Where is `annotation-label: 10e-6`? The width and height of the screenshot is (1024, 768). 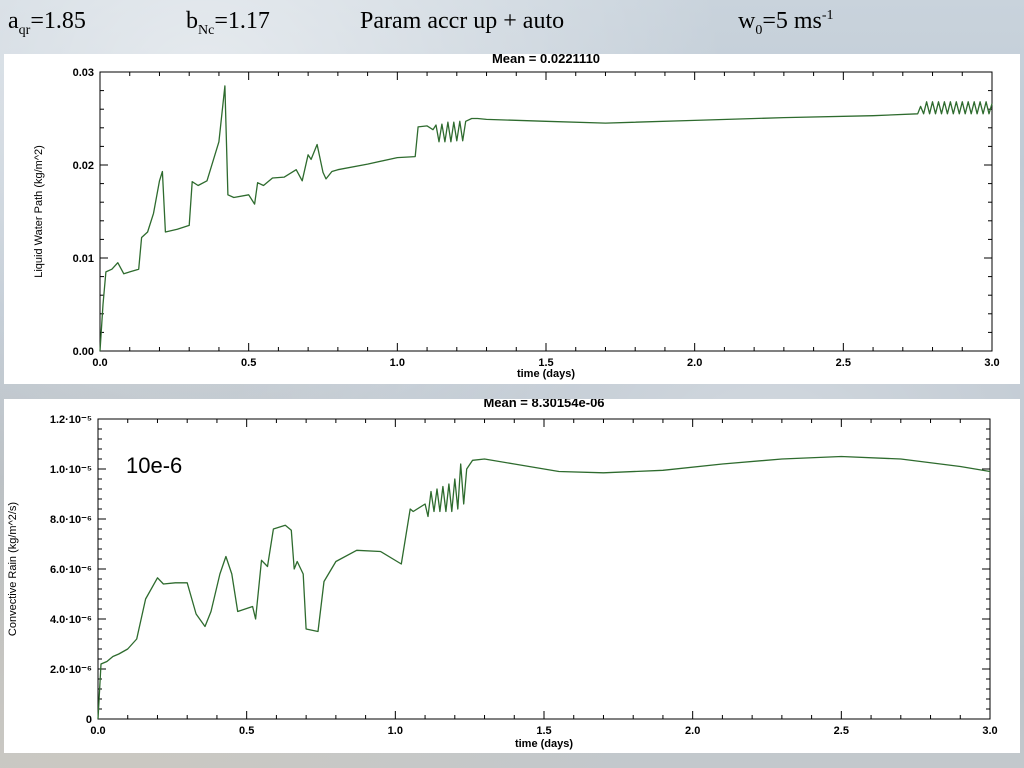 annotation-label: 10e-6 is located at coordinates (154, 465).